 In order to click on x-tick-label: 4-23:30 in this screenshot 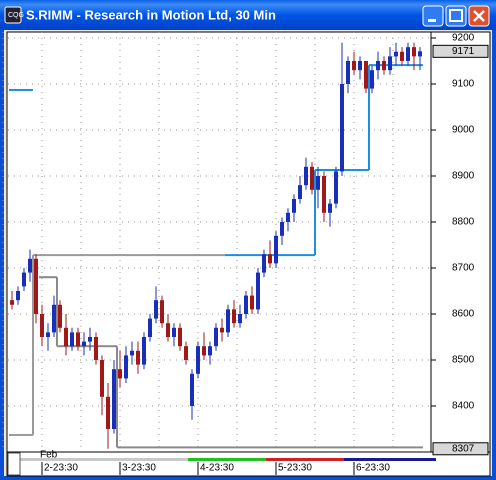, I will do `click(217, 468)`.